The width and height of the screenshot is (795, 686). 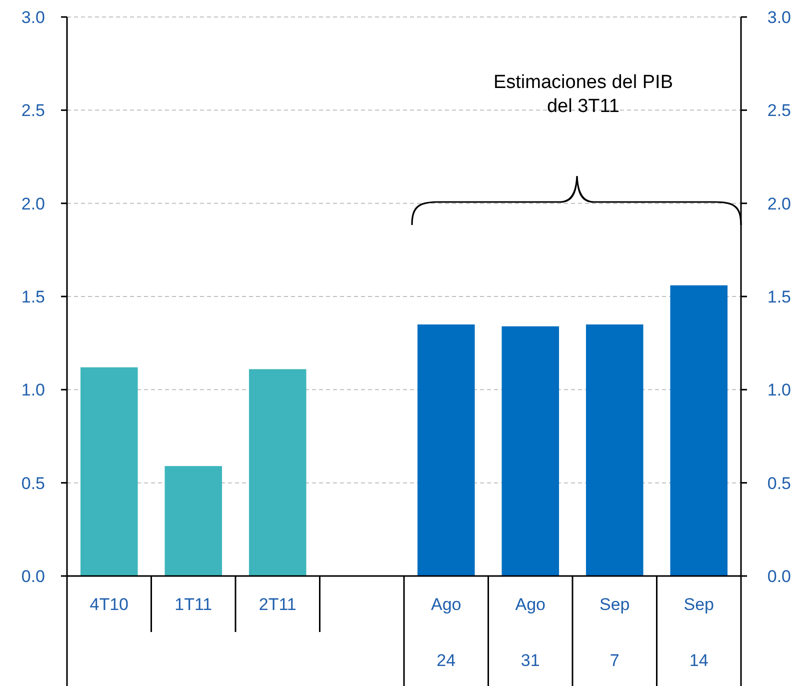 I want to click on y2-tick-label: 2.5, so click(x=779, y=110).